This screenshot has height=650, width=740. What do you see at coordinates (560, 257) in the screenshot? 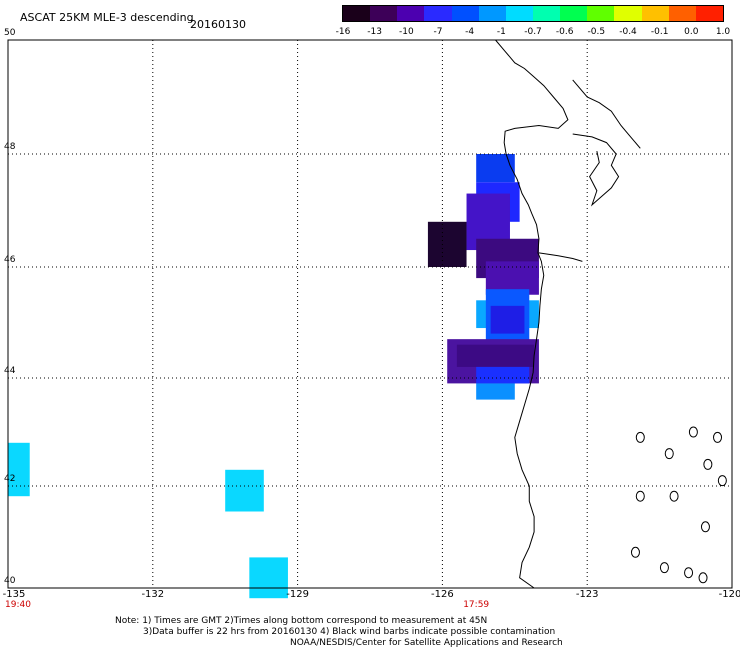
I see `columbia-river` at bounding box center [560, 257].